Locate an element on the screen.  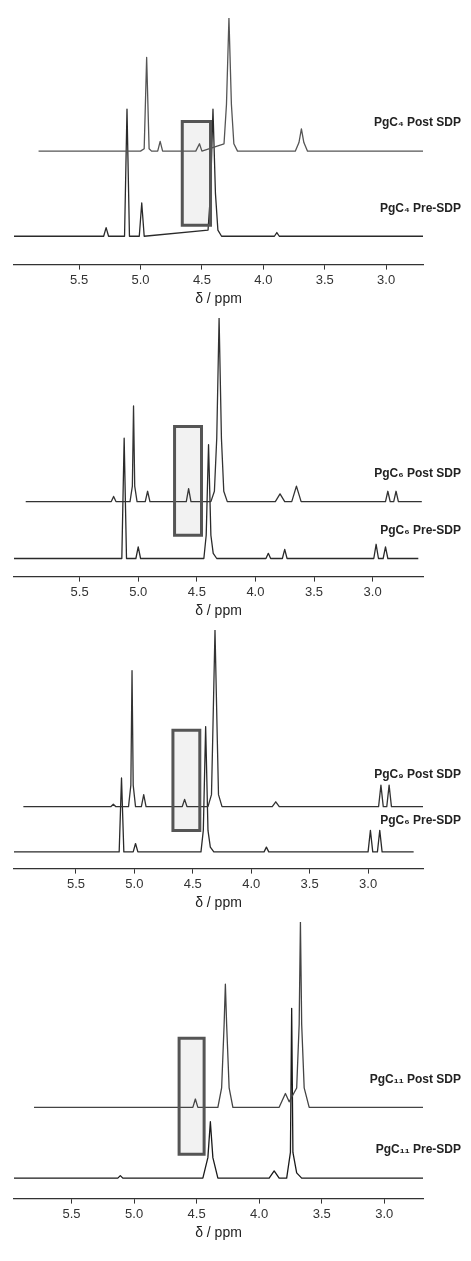
series-label: PgC₆ Post SDP is located at coordinates (417, 472).